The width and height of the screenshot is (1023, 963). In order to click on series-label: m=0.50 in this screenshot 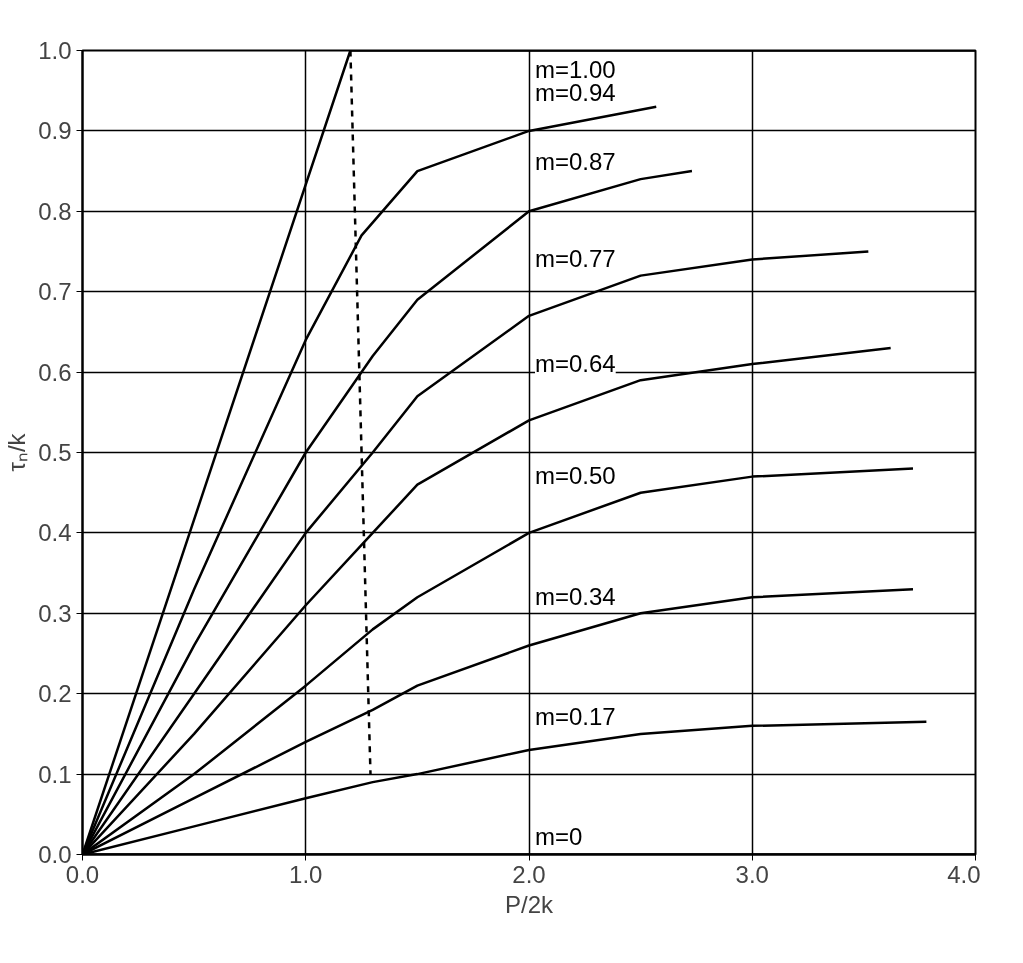, I will do `click(575, 476)`.